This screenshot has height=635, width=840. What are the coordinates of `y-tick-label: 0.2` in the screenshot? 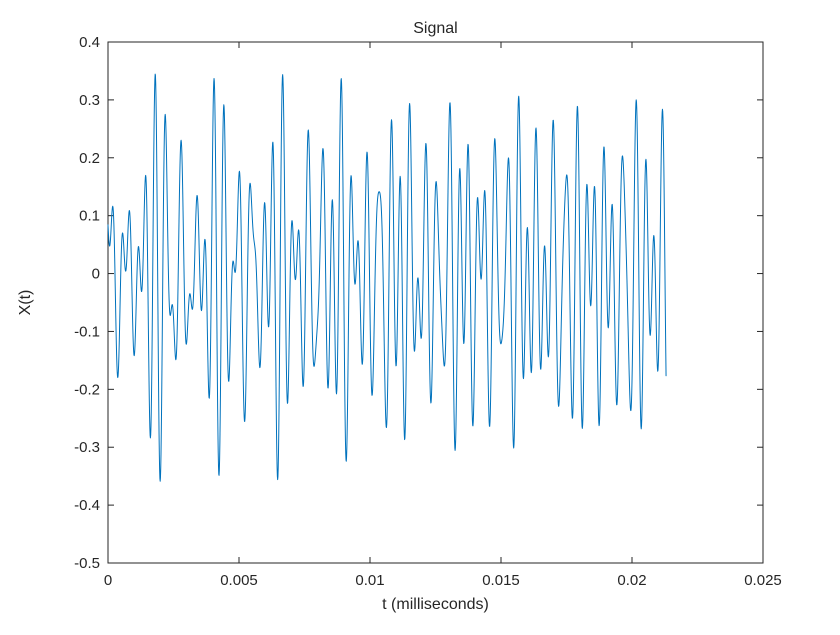 It's located at (89, 158).